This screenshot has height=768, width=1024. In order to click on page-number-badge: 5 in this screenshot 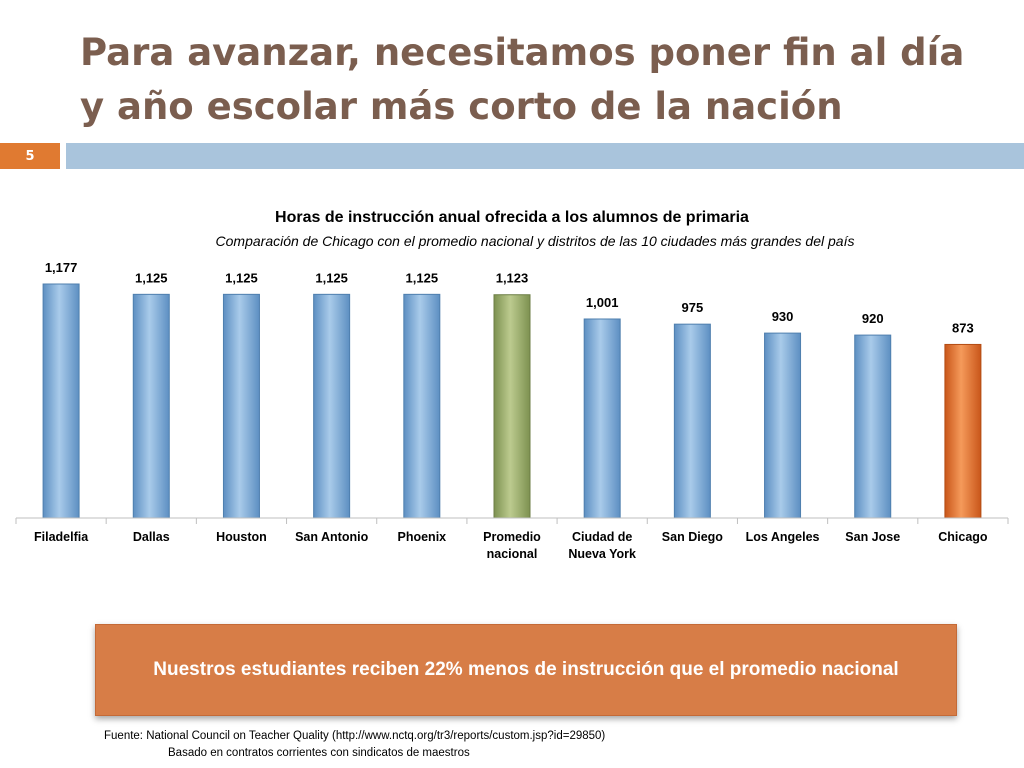, I will do `click(30, 156)`.